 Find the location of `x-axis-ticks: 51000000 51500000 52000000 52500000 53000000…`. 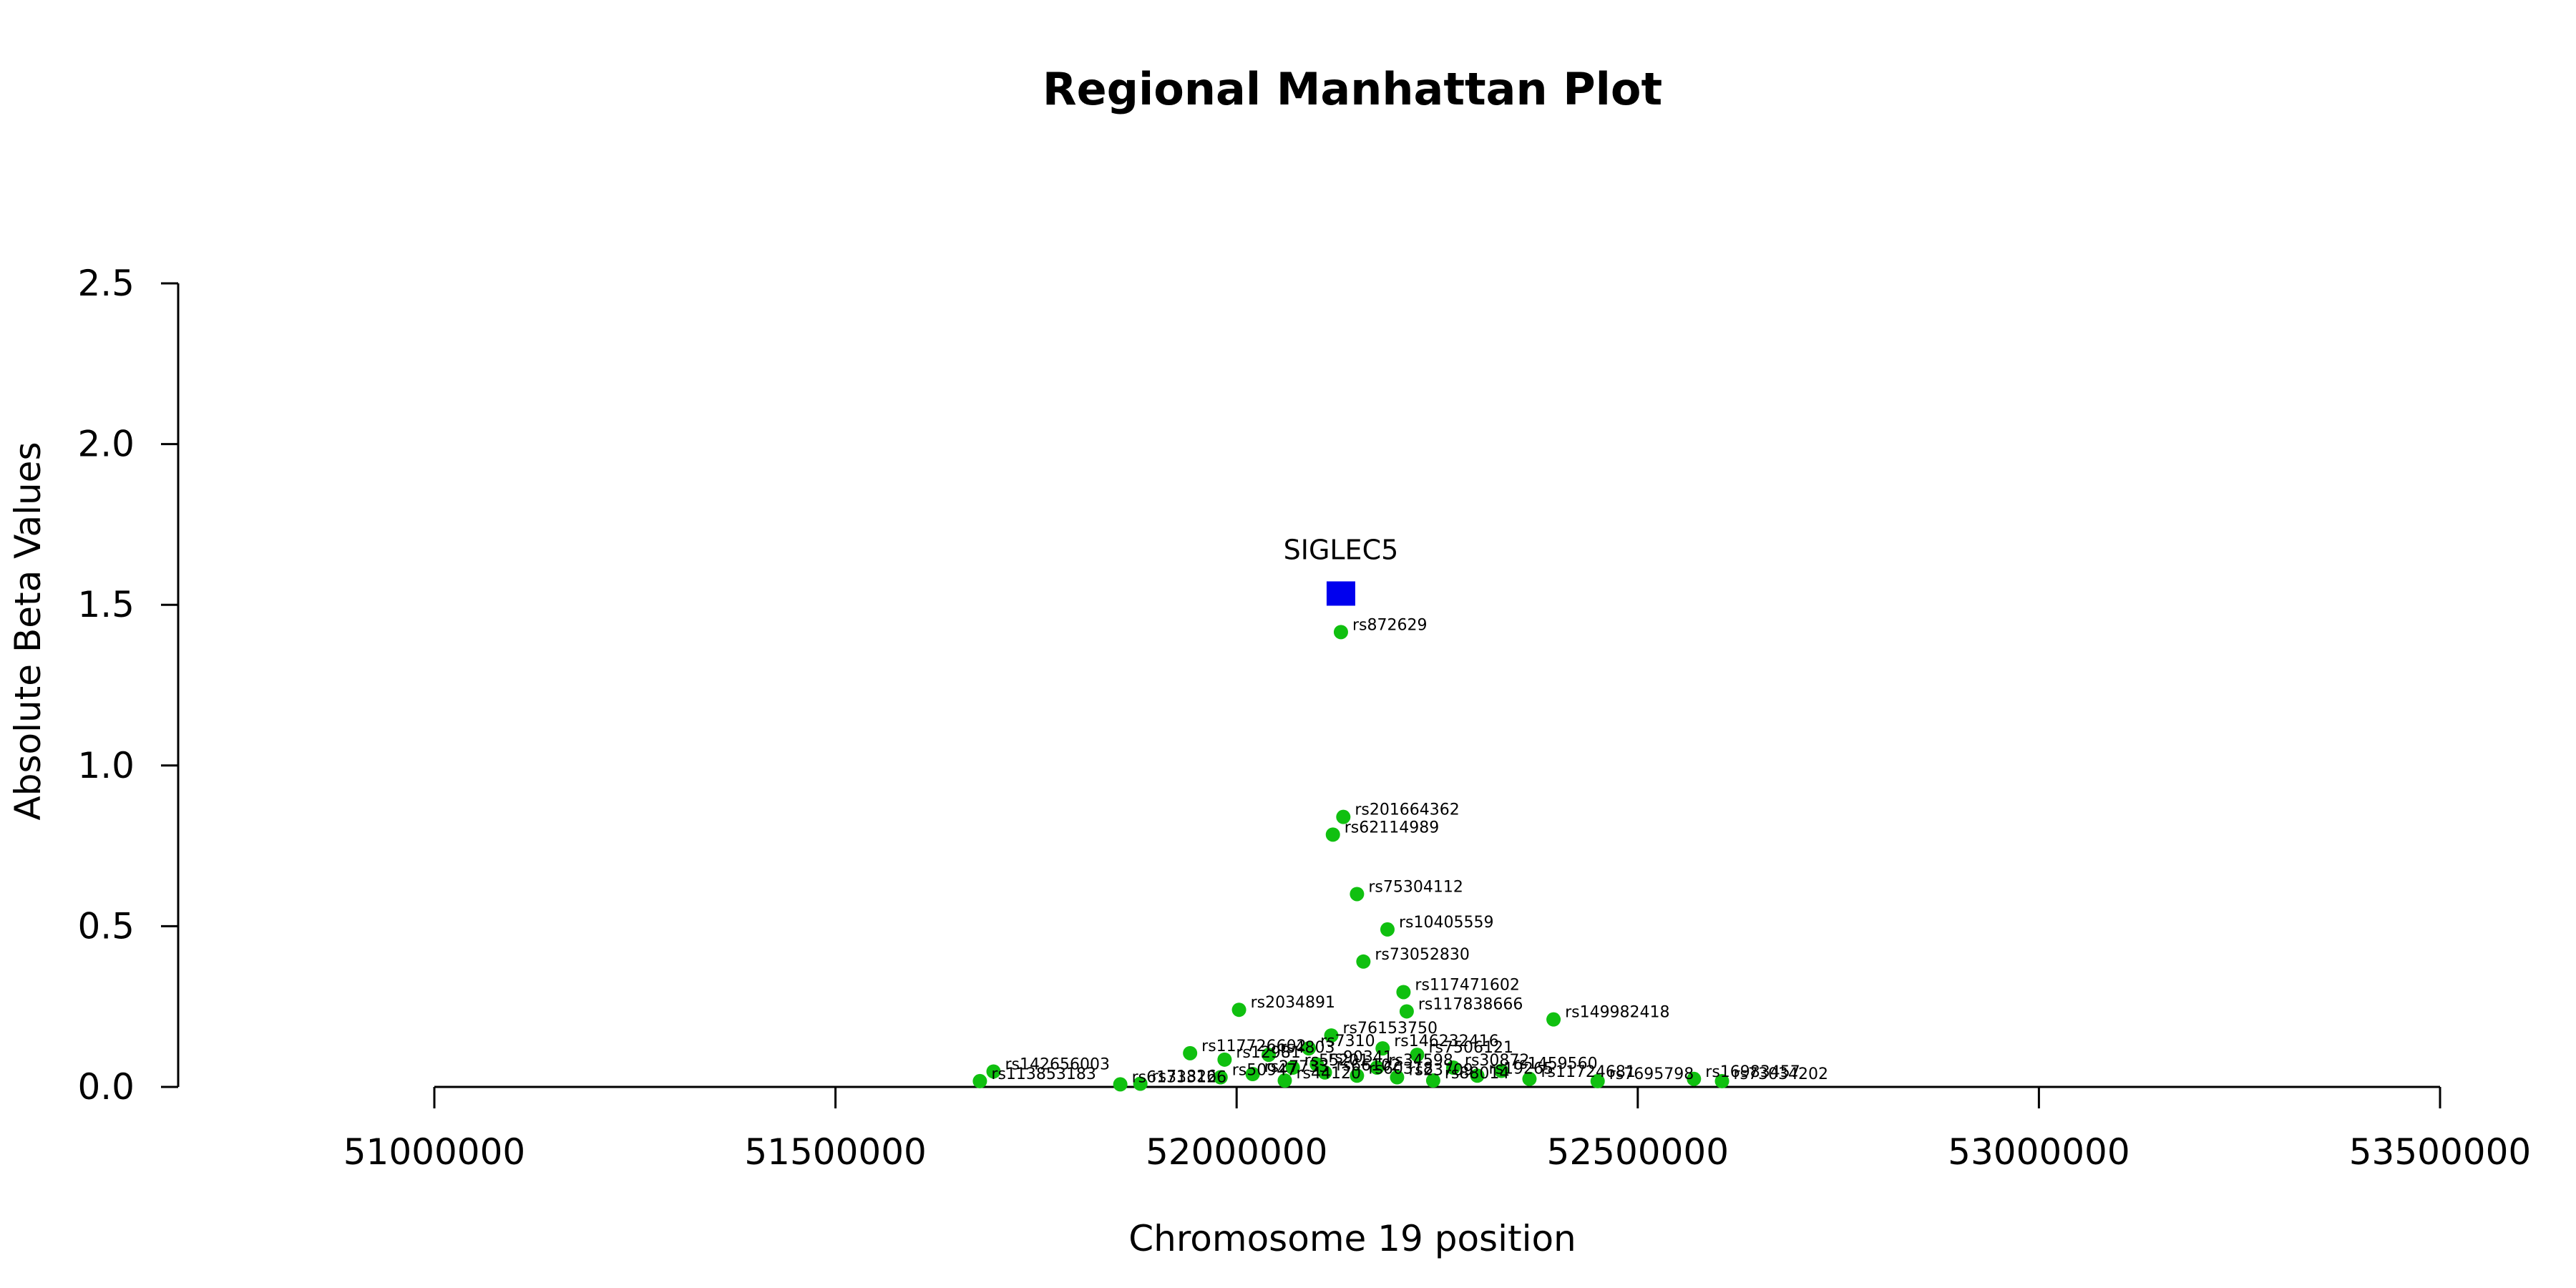

x-axis-ticks: 51000000 51500000 52000000 52500000 53000000… is located at coordinates (1437, 1130).